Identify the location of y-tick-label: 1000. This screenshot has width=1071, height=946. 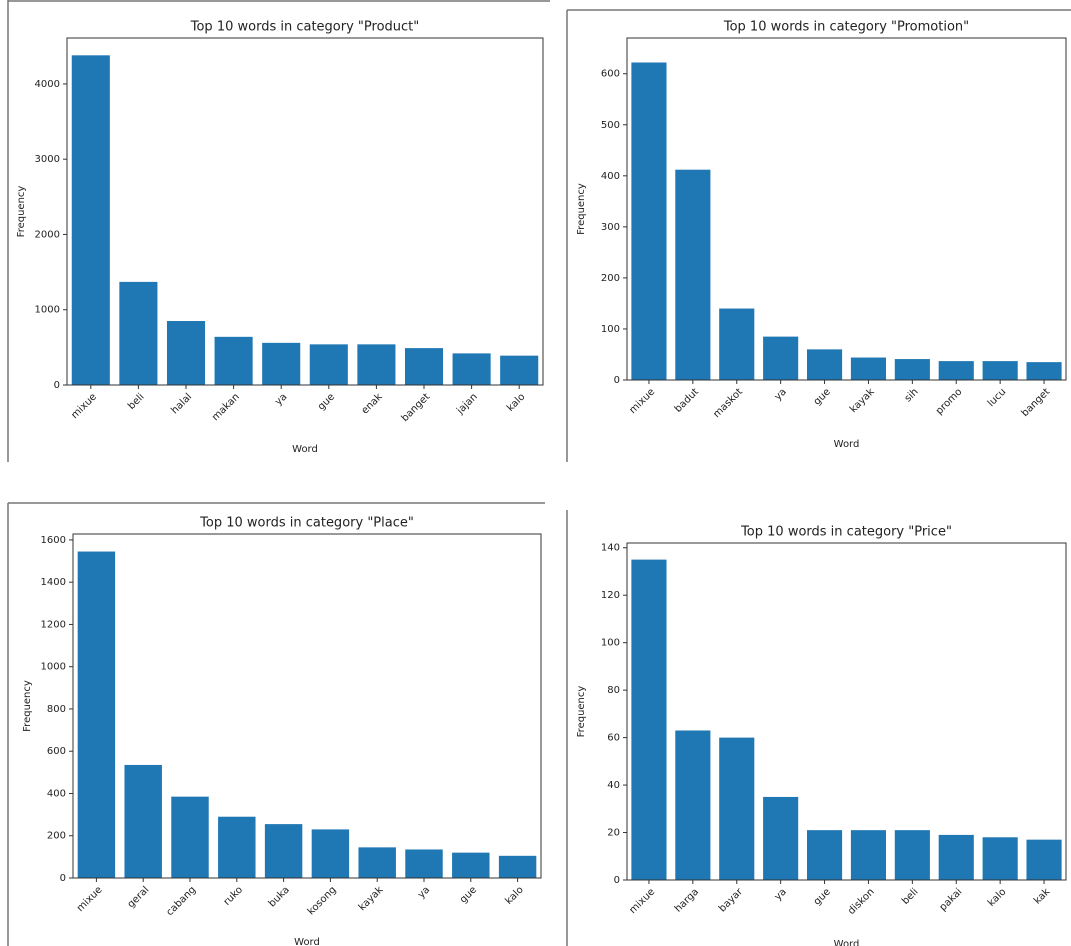
(53, 667).